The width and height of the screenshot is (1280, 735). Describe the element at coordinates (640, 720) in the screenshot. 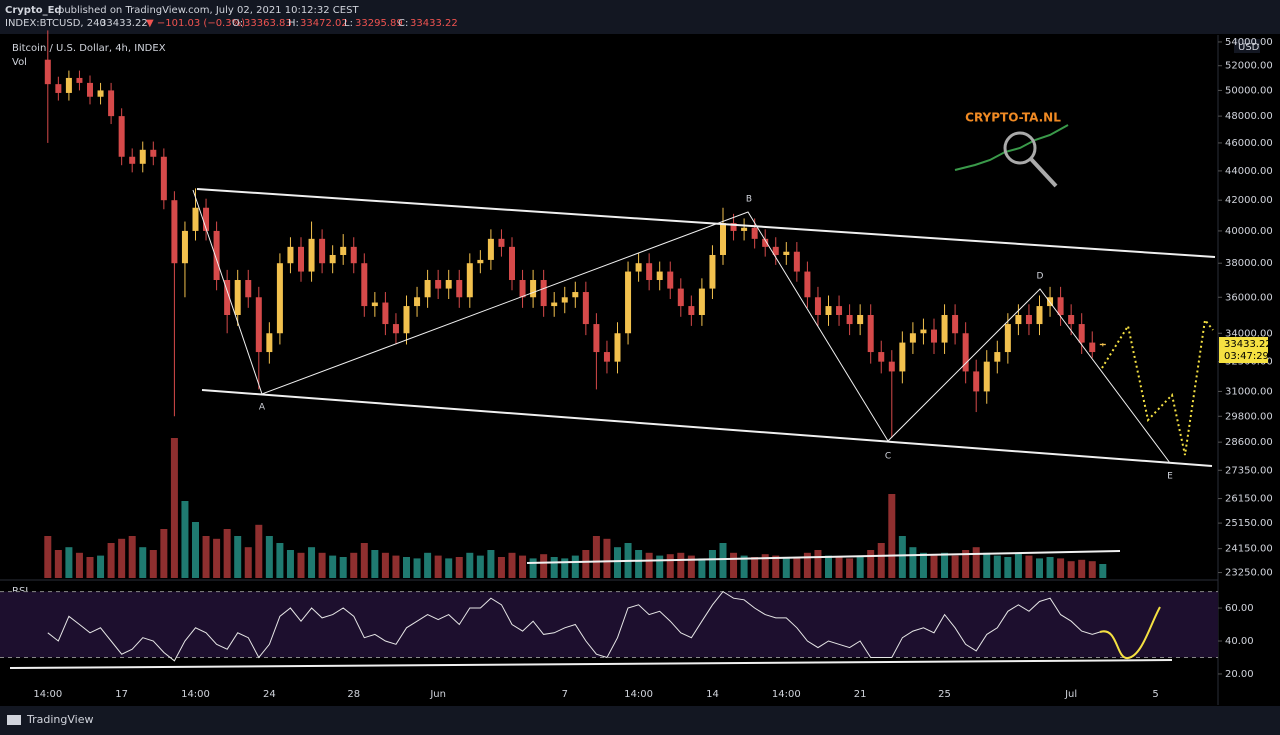

I see `footer-bar` at that location.